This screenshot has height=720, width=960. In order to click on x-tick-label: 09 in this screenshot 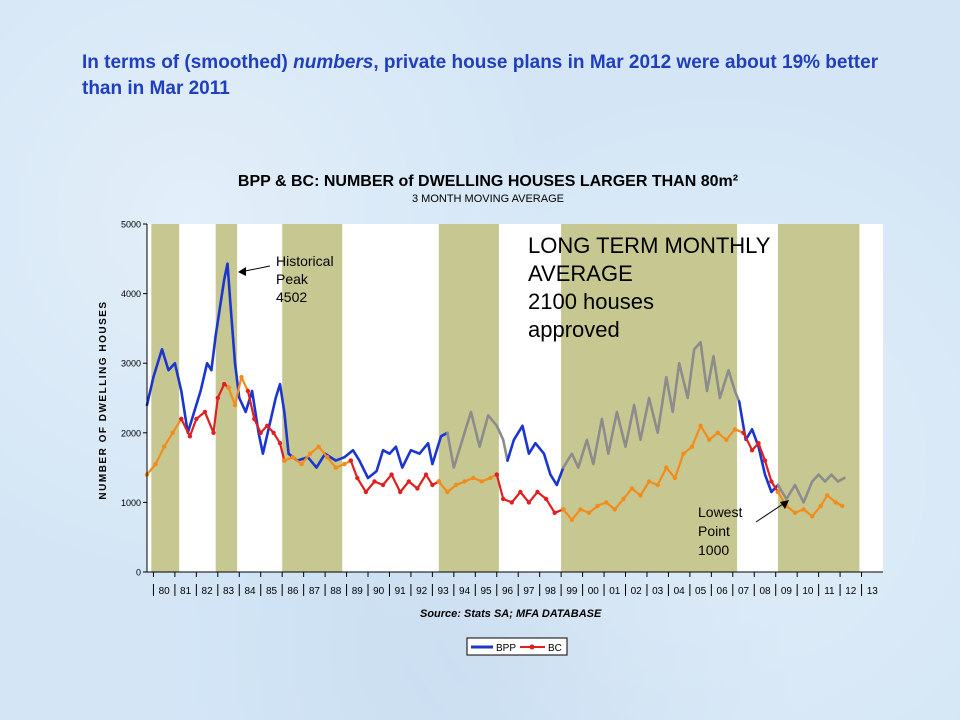, I will do `click(787, 591)`.